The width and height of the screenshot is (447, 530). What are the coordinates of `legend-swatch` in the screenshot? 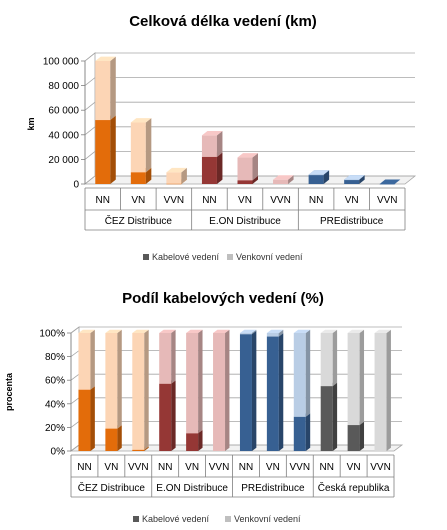 It's located at (228, 519).